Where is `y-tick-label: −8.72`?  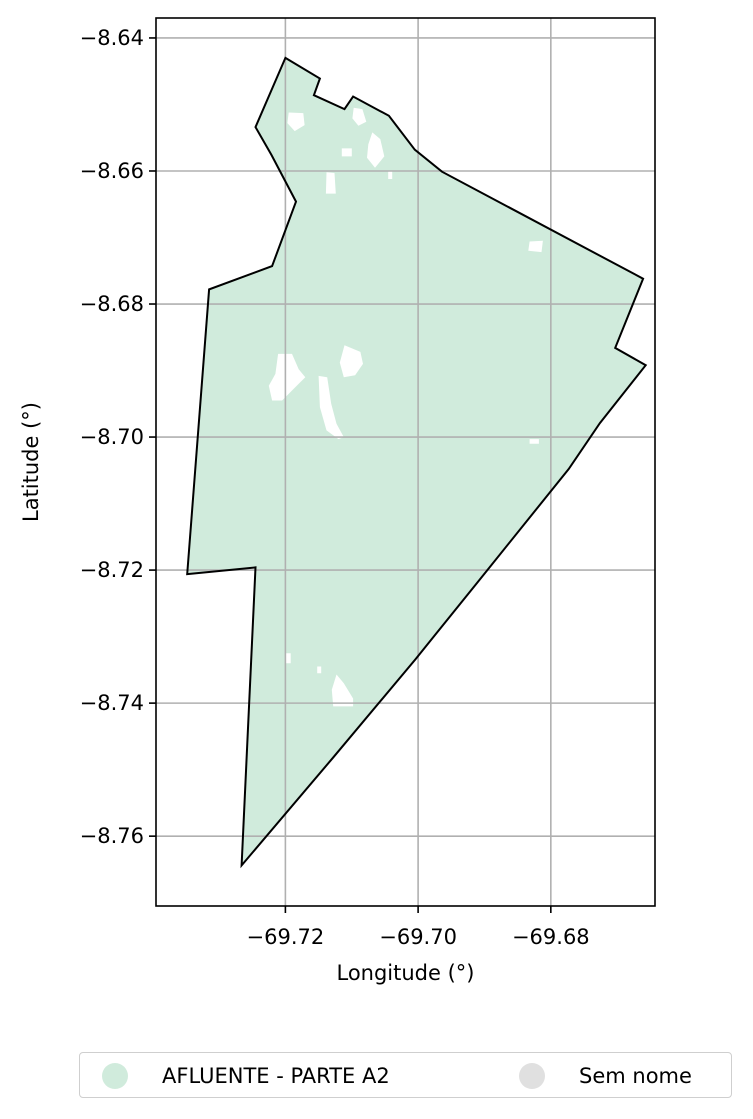 y-tick-label: −8.72 is located at coordinates (112, 570).